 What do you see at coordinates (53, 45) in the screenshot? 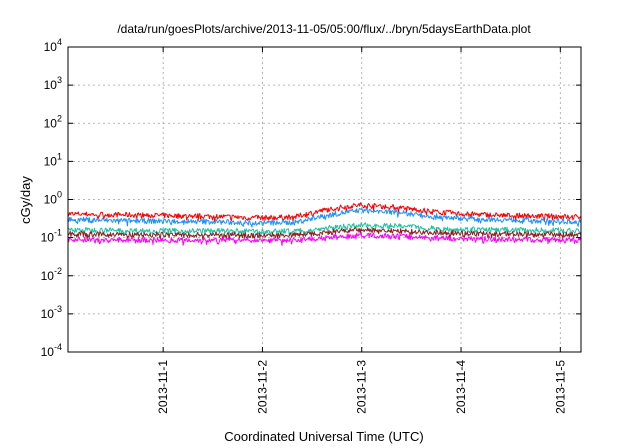
I see `y-tick-label: 10⁴` at bounding box center [53, 45].